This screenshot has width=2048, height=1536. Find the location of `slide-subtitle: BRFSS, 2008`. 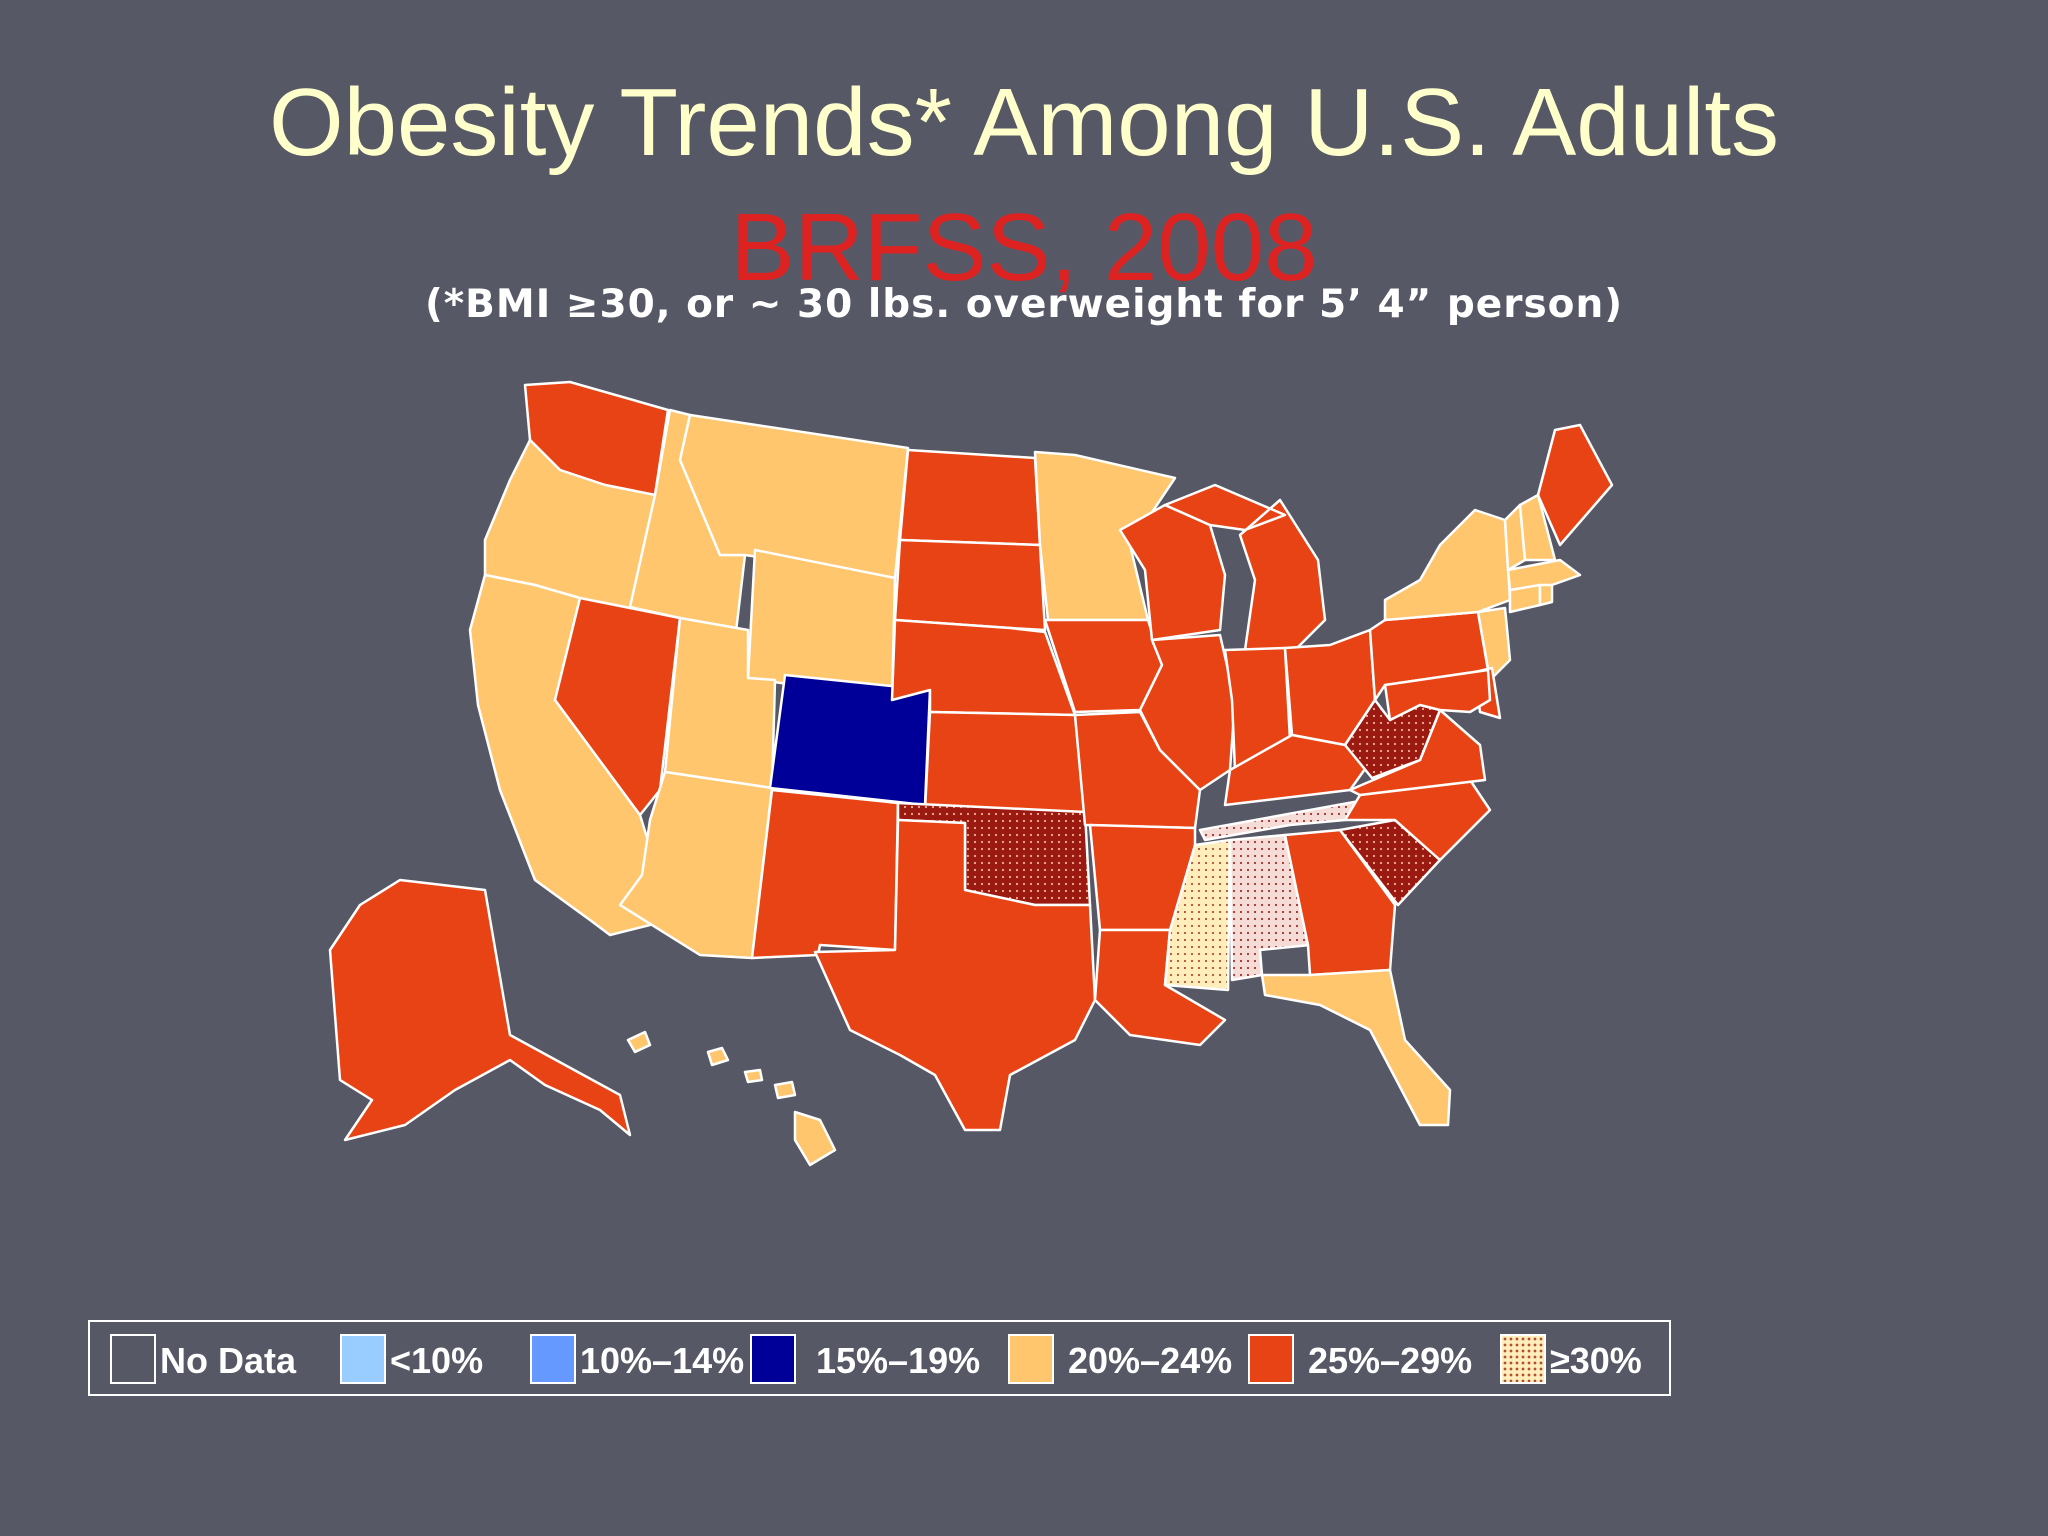

slide-subtitle: BRFSS, 2008 is located at coordinates (1024, 247).